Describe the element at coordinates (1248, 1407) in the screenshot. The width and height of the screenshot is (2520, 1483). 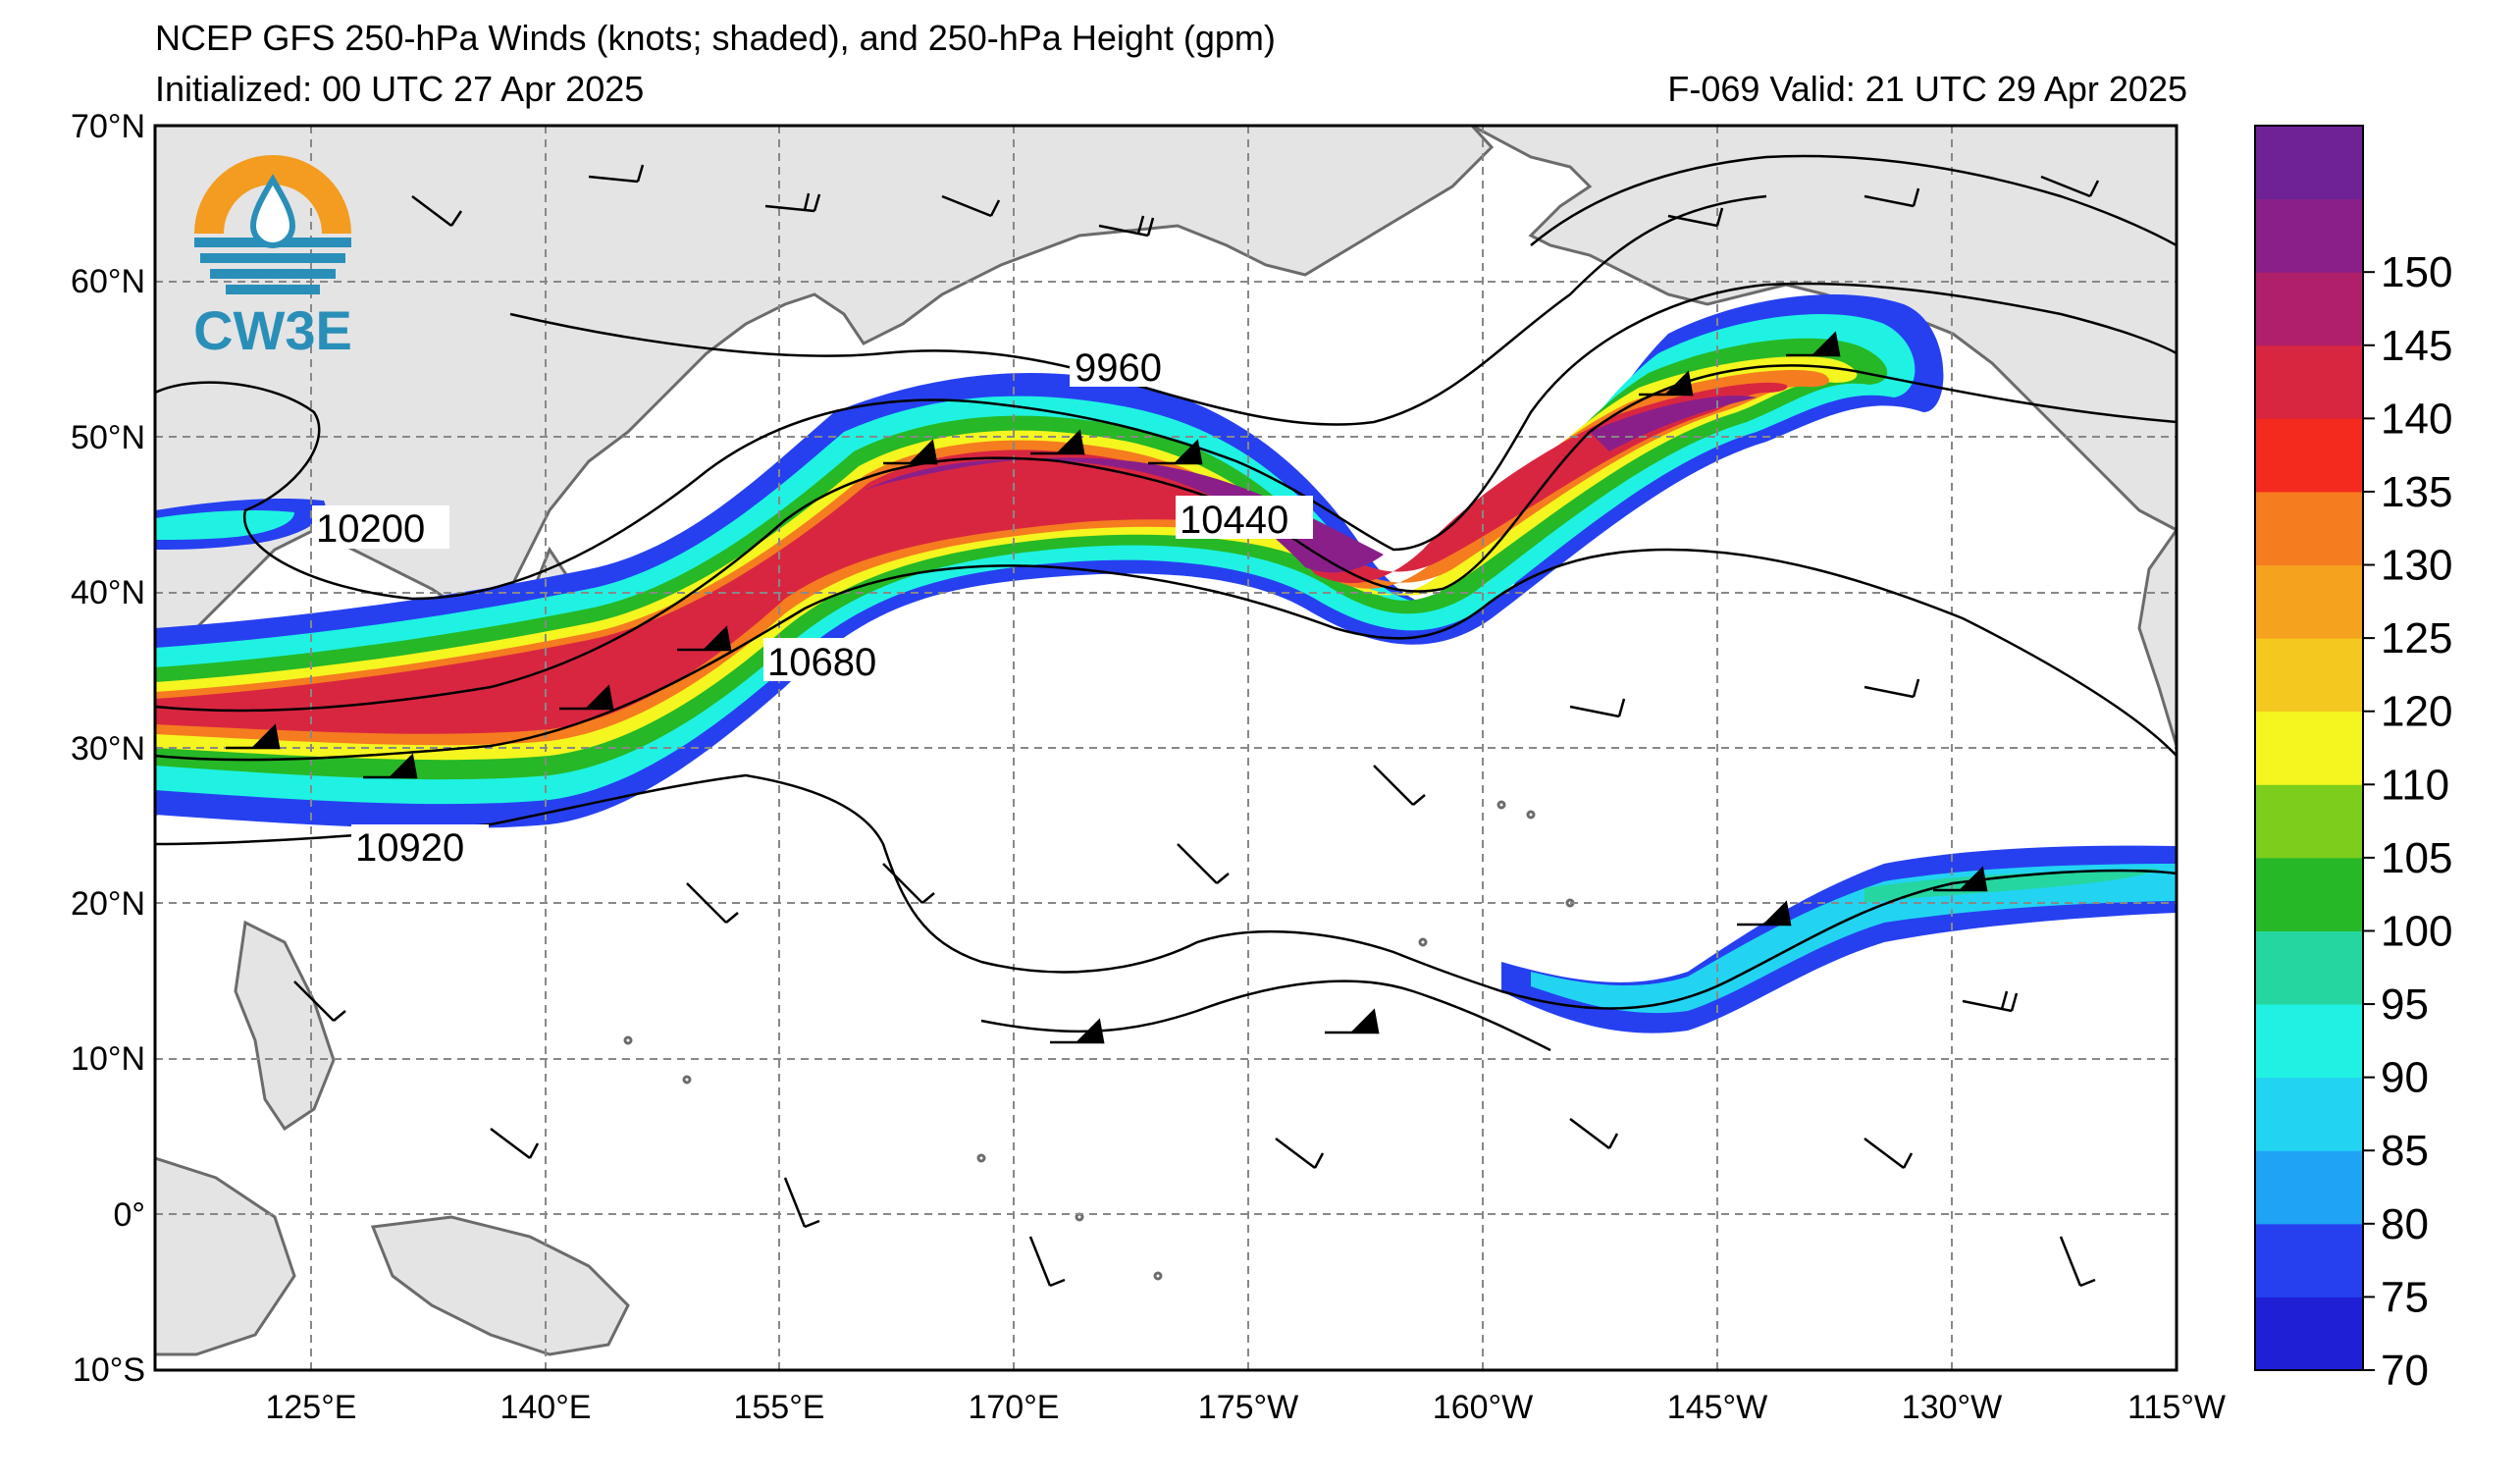
I see `lon-label: 175°W` at that location.